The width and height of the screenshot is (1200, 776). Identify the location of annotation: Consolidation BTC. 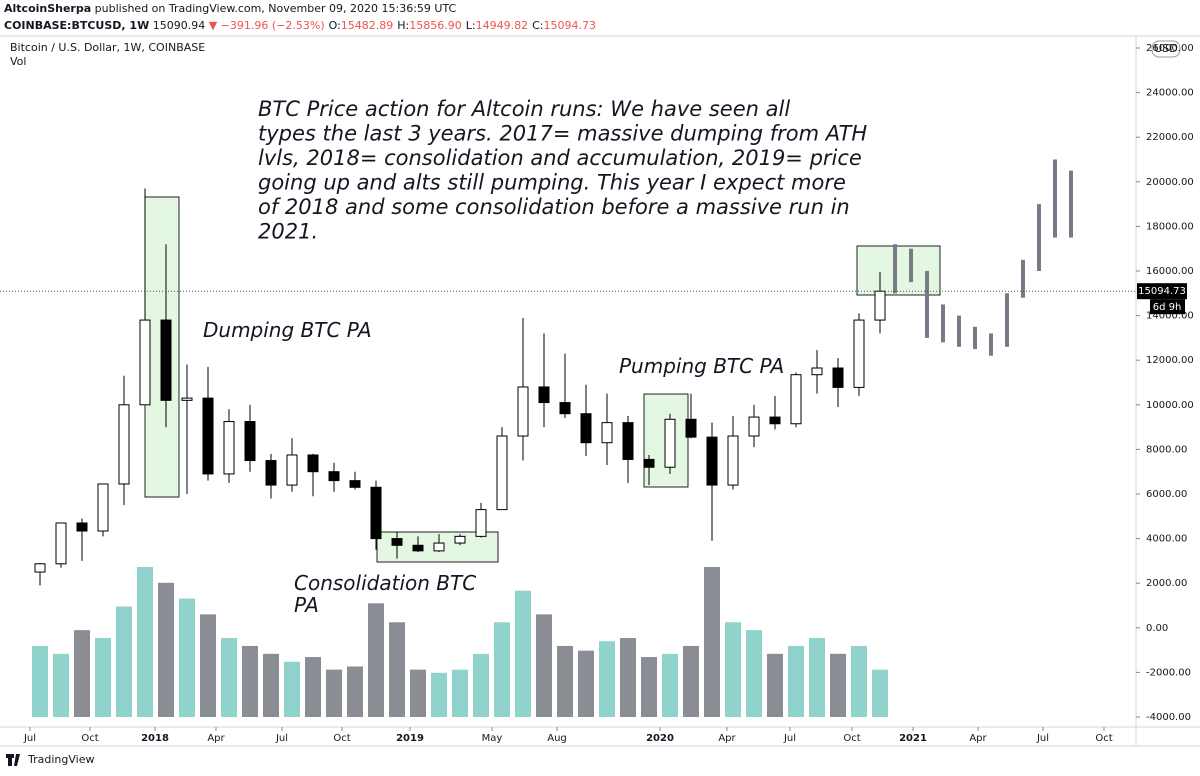
(385, 583).